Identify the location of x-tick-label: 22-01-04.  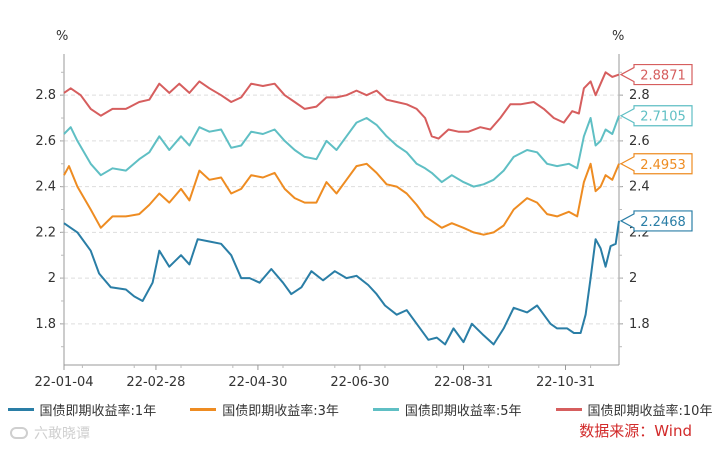
(63, 382).